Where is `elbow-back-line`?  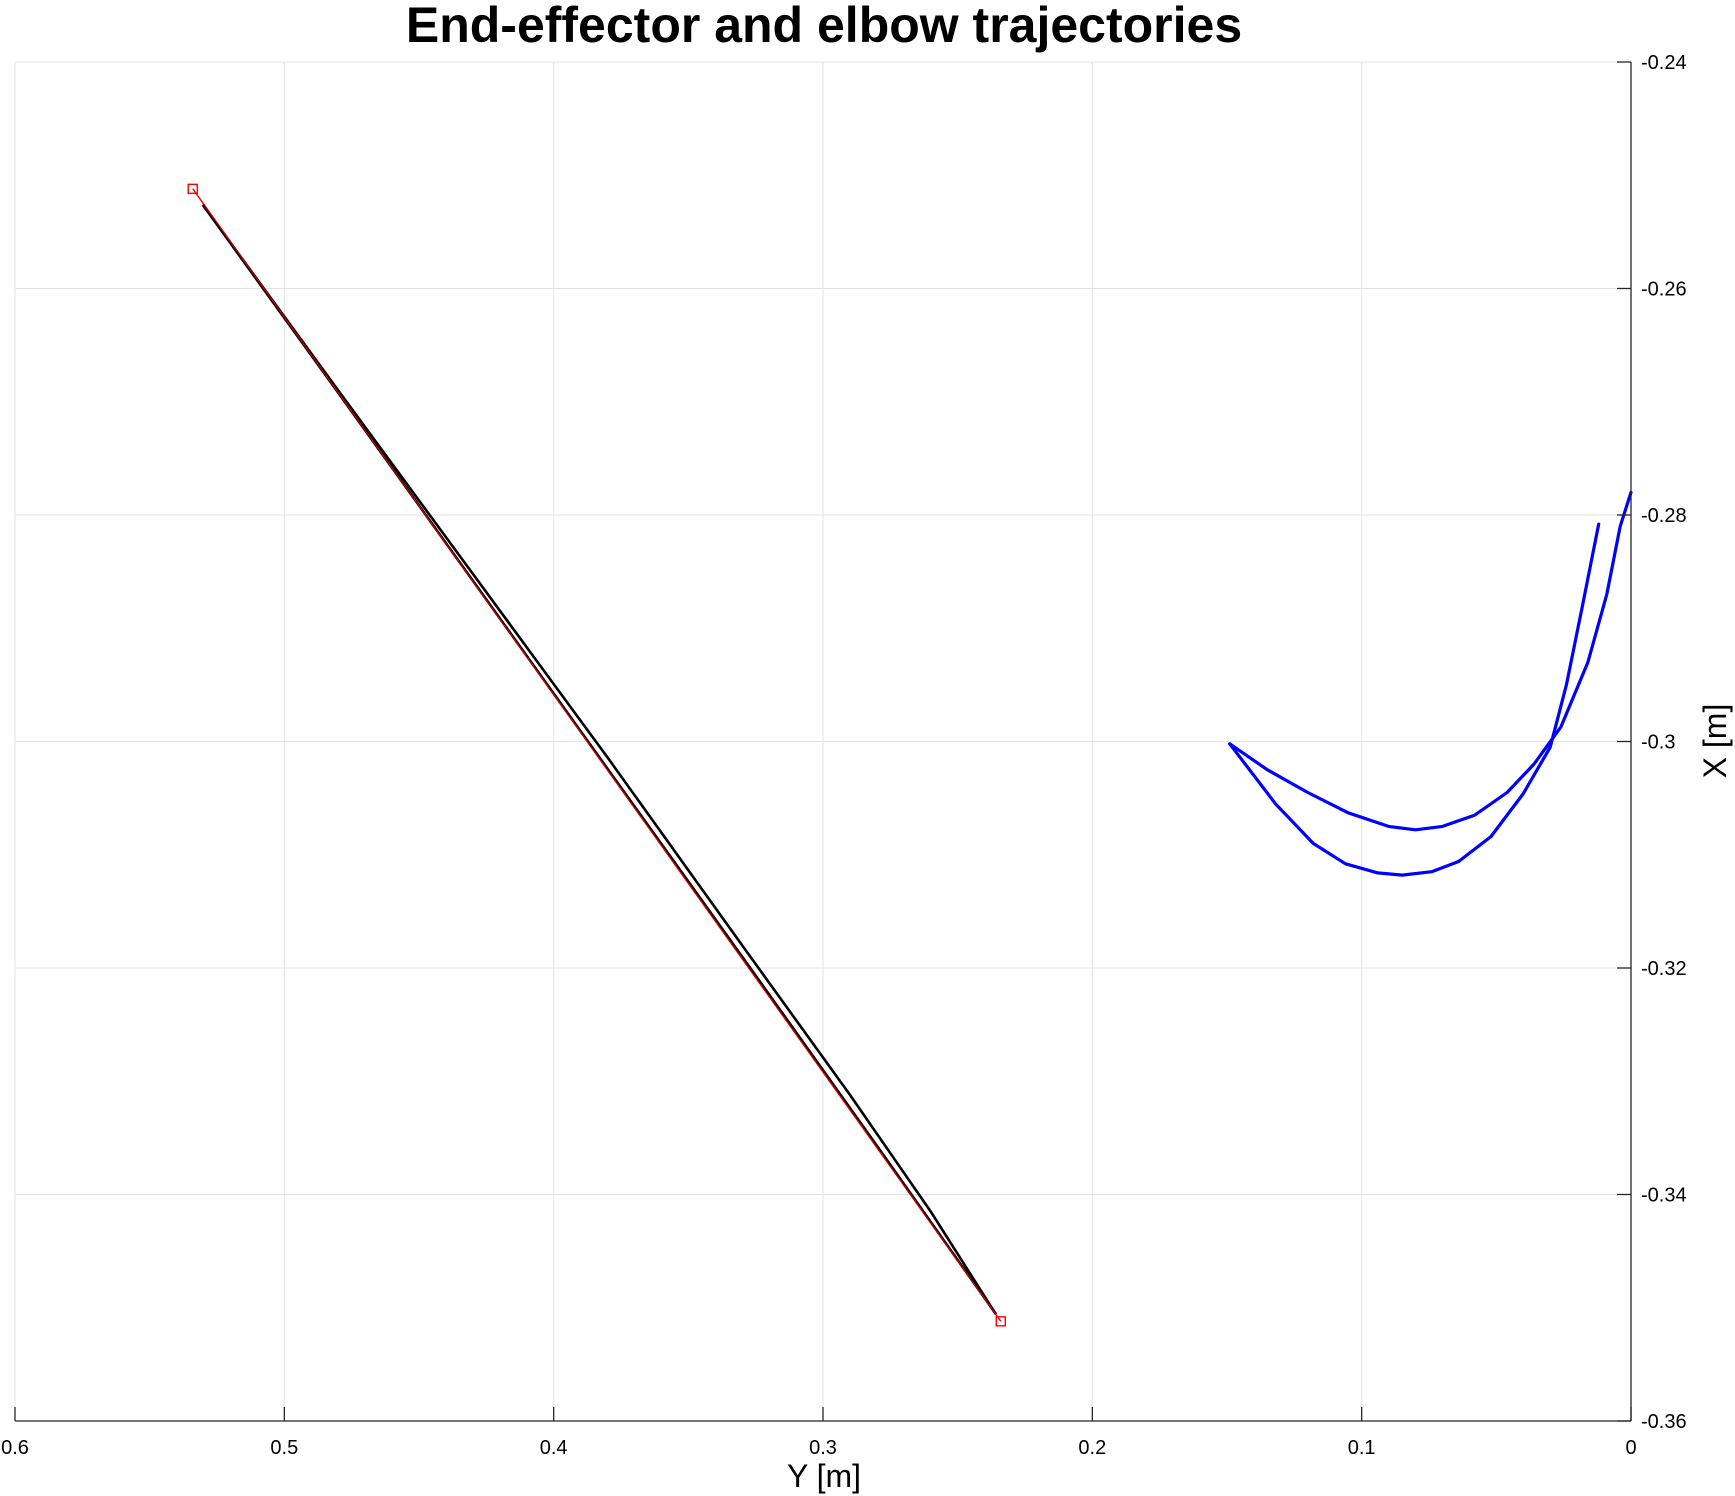 elbow-back-line is located at coordinates (1414, 699).